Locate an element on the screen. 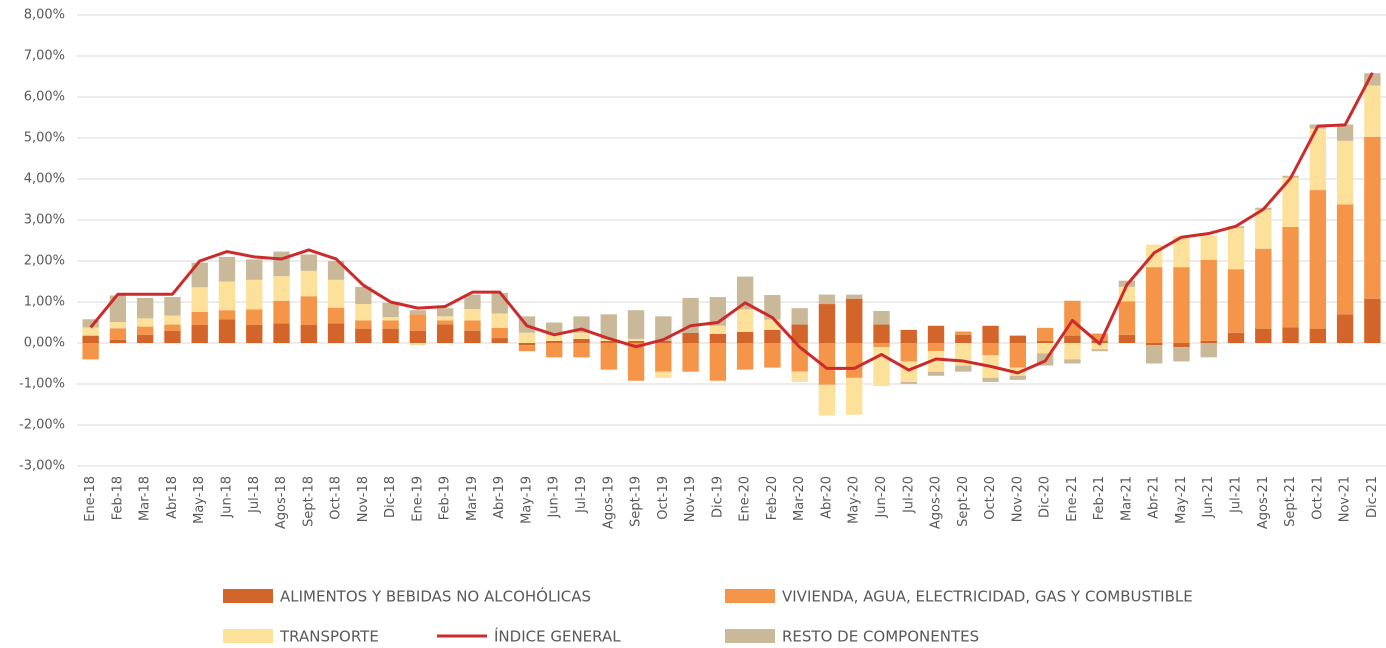 The height and width of the screenshot is (648, 1386). y-tick-label: 6,00% is located at coordinates (44, 97).